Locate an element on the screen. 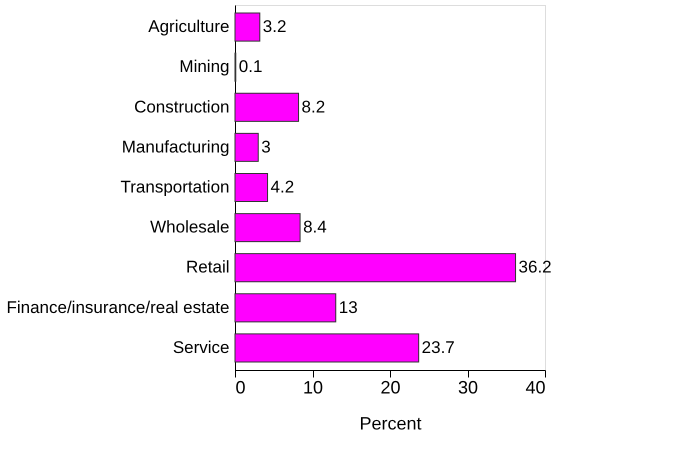  y-tick-label: Transportation is located at coordinates (175, 187).